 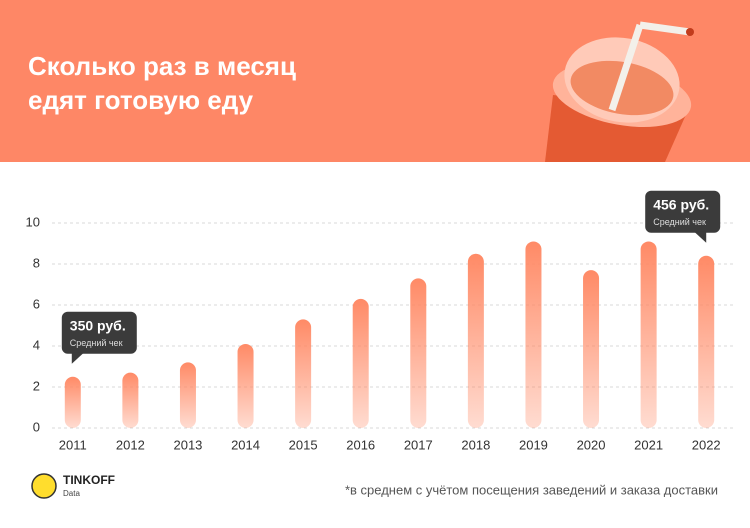 What do you see at coordinates (89, 480) in the screenshot?
I see `brand-name: TINKOFF` at bounding box center [89, 480].